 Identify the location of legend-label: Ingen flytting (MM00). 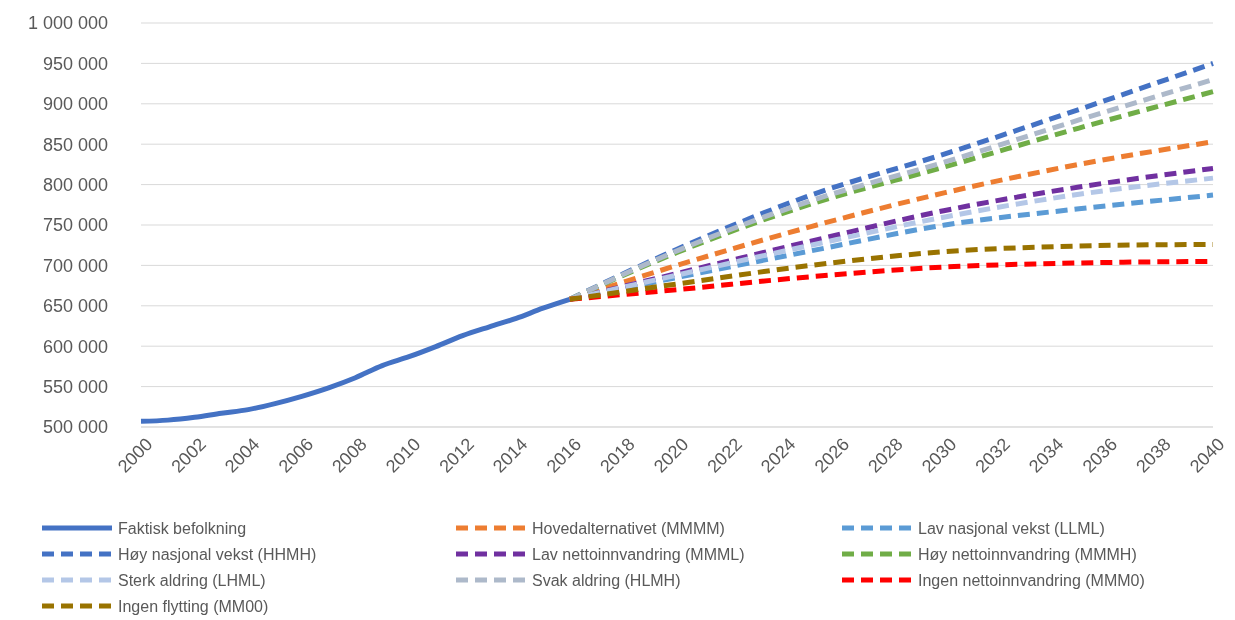
(193, 606).